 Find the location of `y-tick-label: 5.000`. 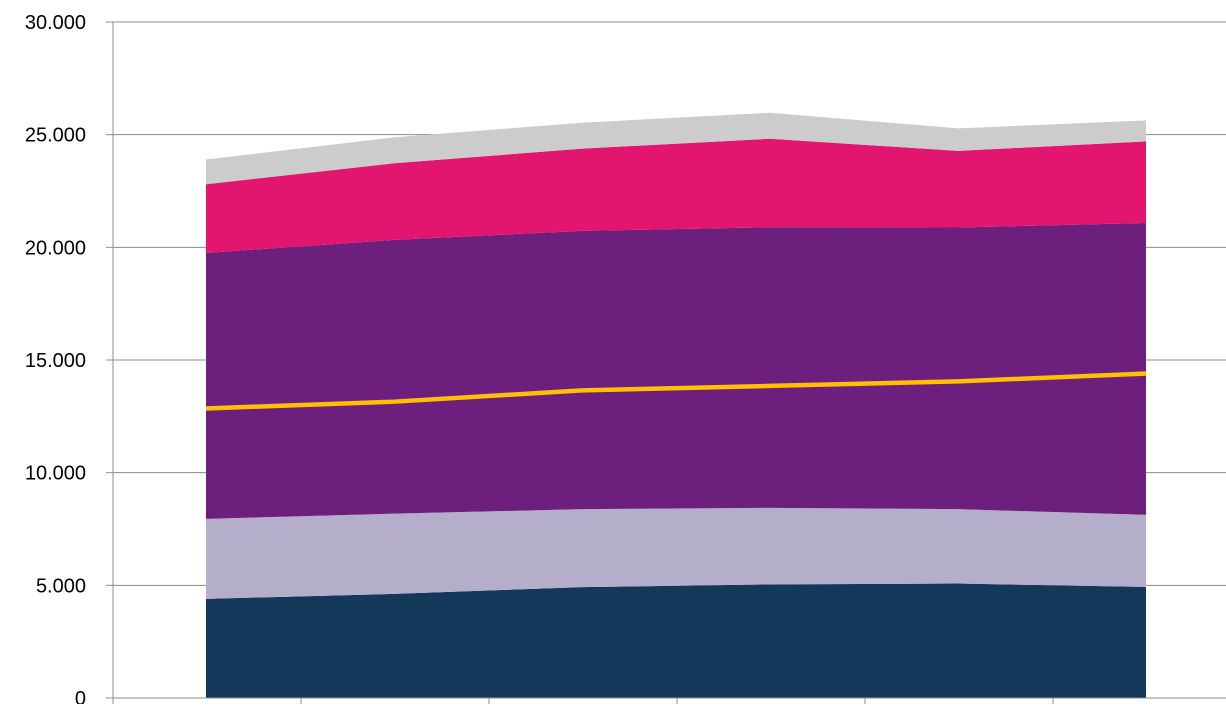

y-tick-label: 5.000 is located at coordinates (61, 586).